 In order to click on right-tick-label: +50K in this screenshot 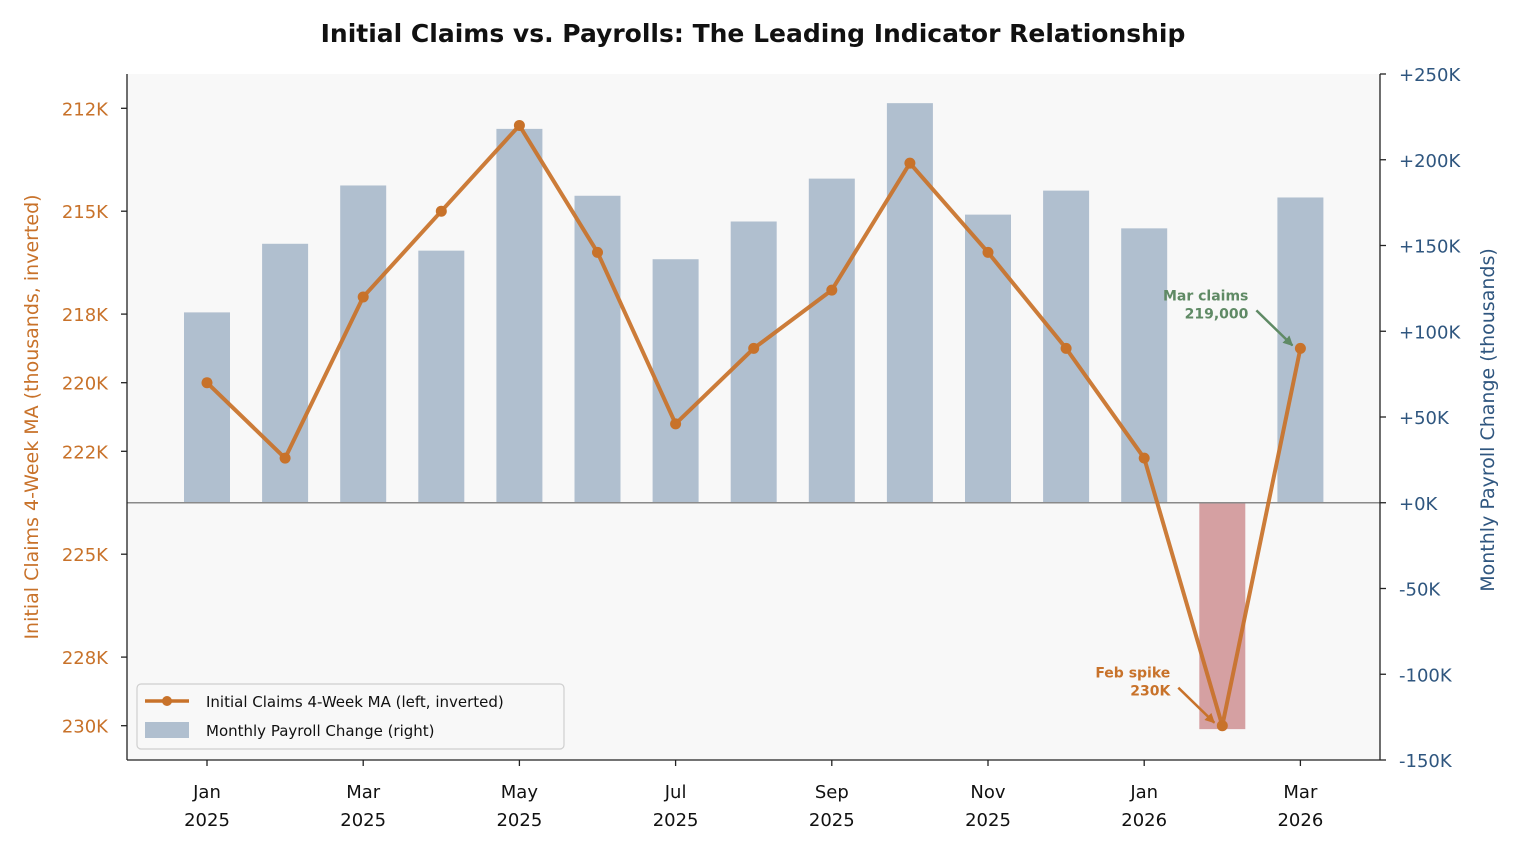, I will do `click(1424, 418)`.